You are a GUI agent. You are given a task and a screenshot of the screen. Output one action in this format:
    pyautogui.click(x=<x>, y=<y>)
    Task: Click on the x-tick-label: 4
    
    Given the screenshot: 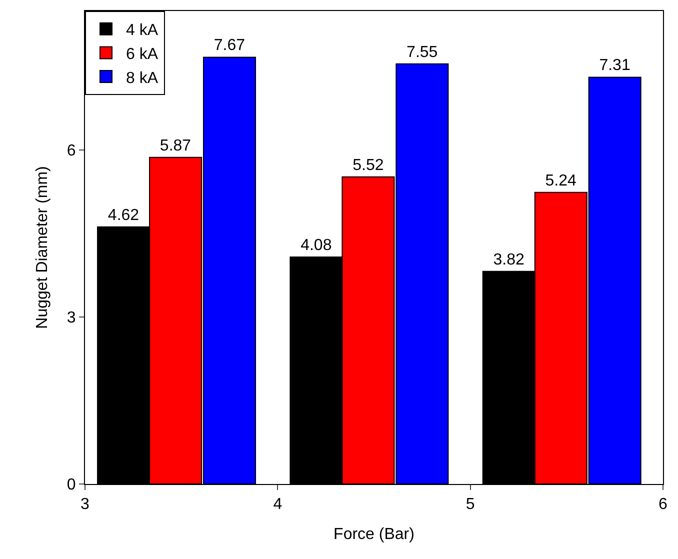 What is the action you would take?
    pyautogui.click(x=277, y=505)
    